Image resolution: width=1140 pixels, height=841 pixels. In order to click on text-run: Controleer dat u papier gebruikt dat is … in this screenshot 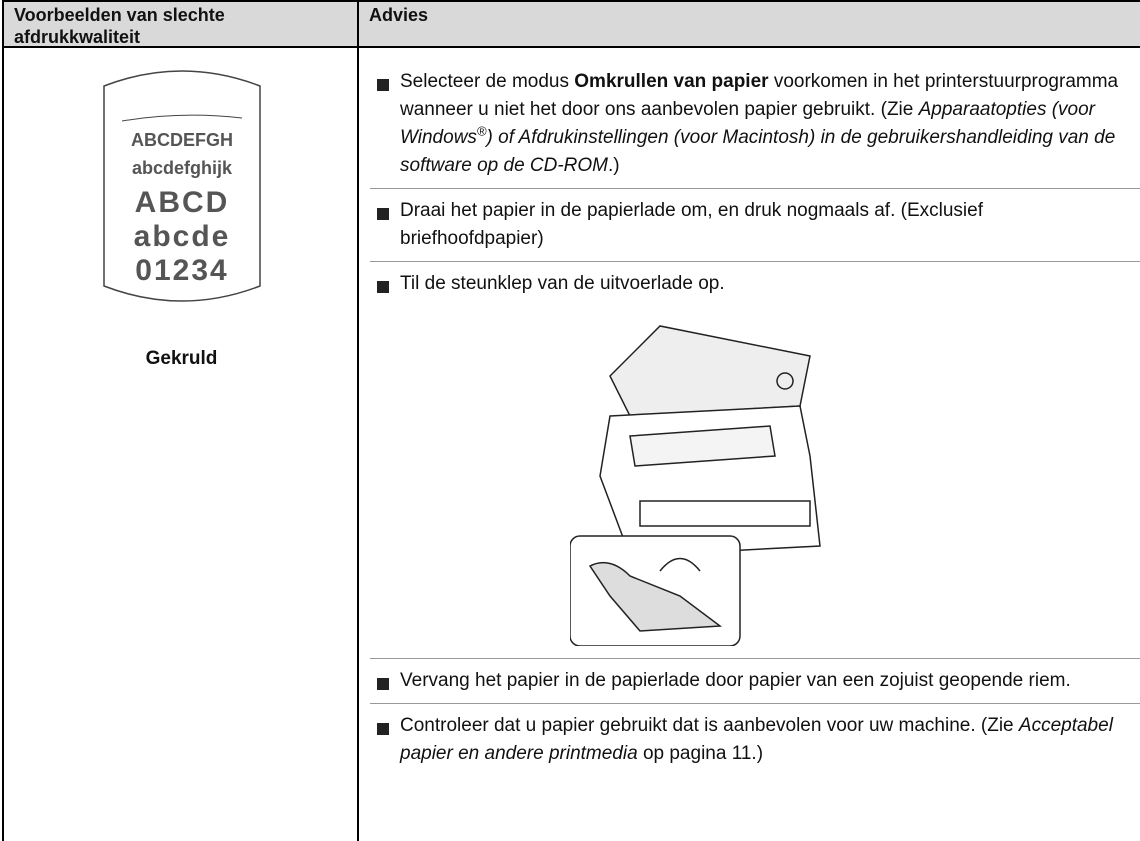, I will do `click(709, 725)`.